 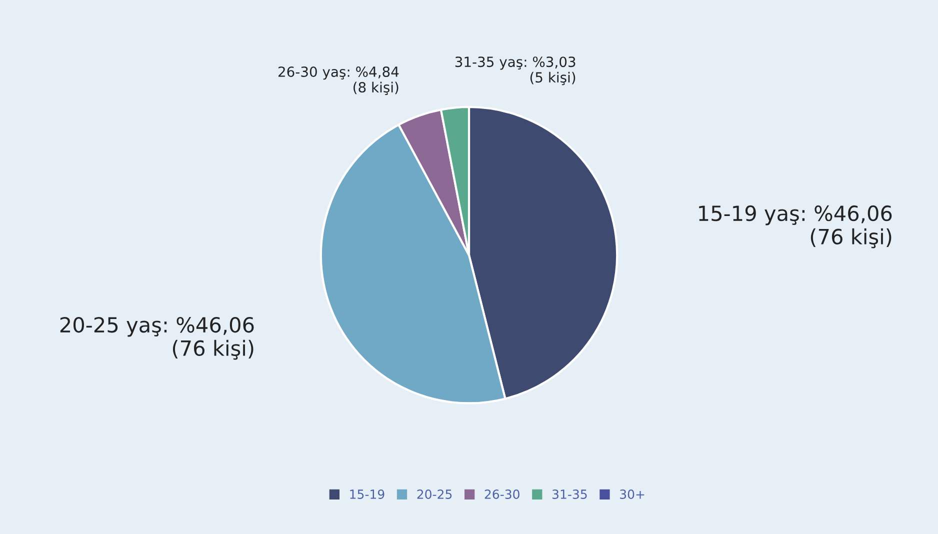 I want to click on legend-label: 20-25, so click(x=434, y=494).